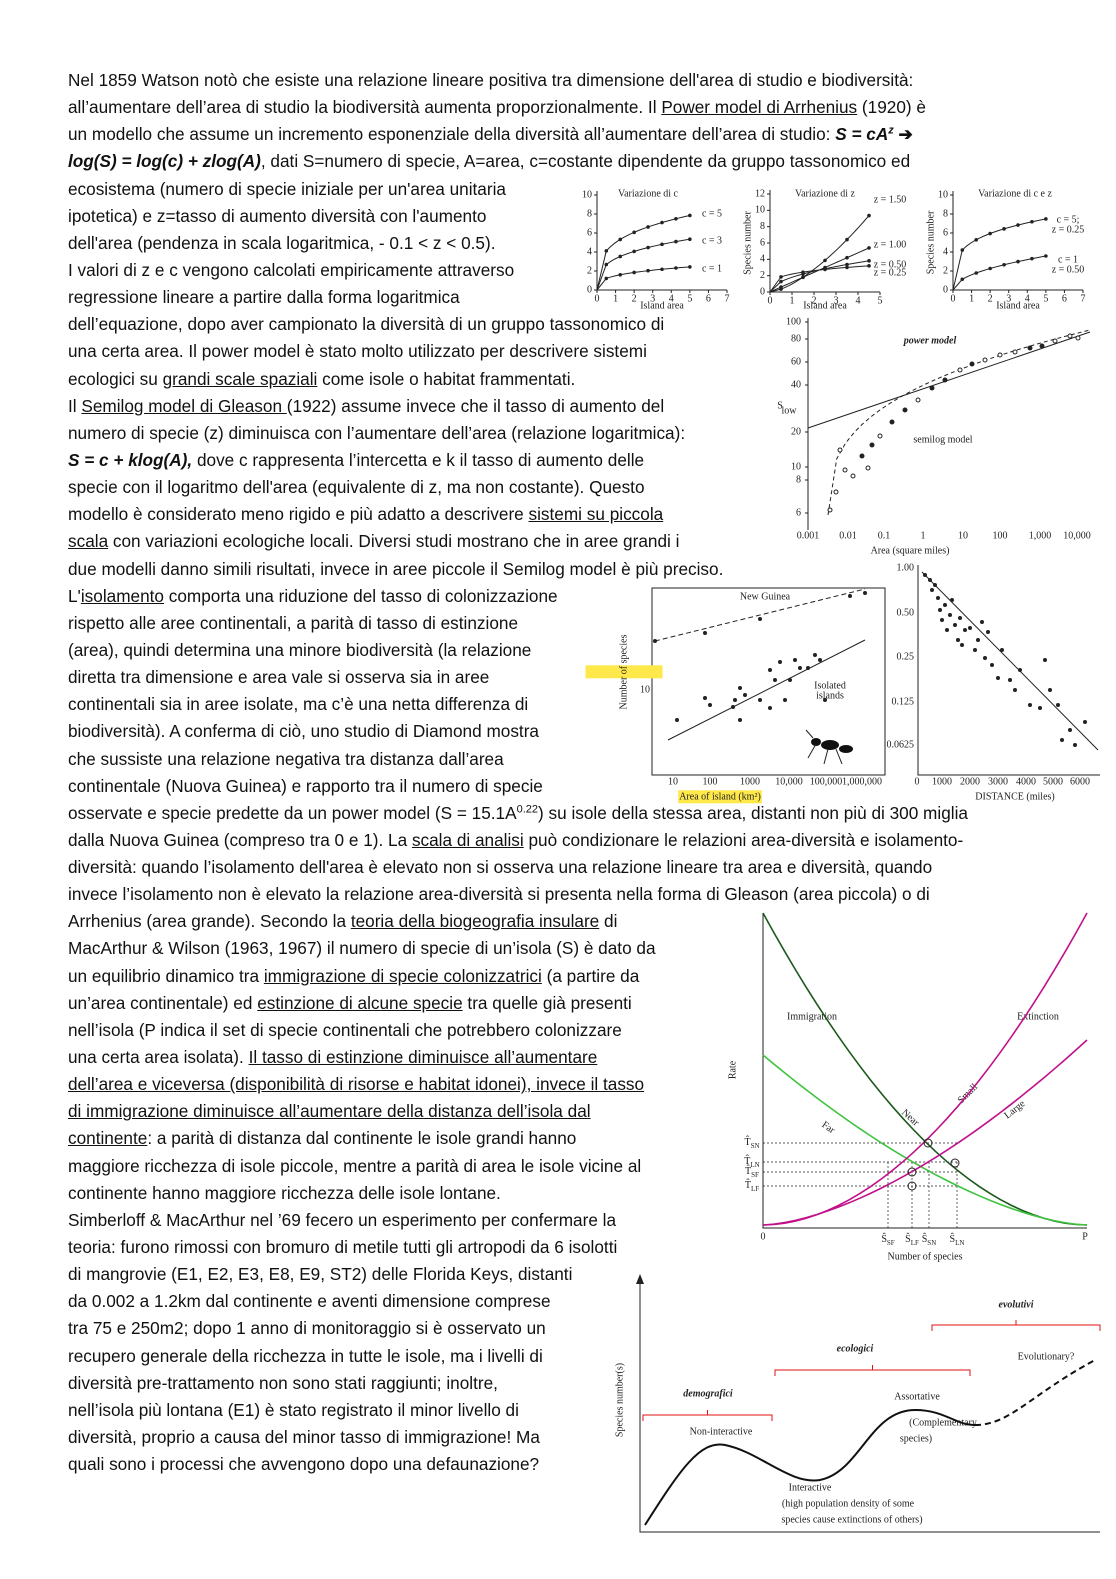  Describe the element at coordinates (789, 781) in the screenshot. I see `x-tick-label: 10,000` at that location.